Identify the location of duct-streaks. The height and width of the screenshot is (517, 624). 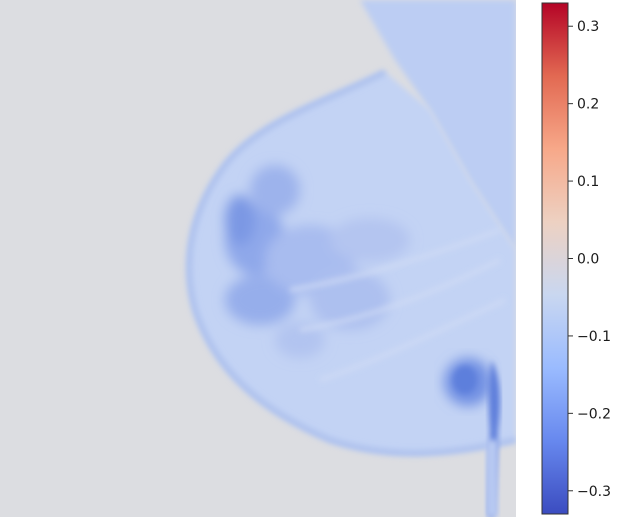
(398, 305).